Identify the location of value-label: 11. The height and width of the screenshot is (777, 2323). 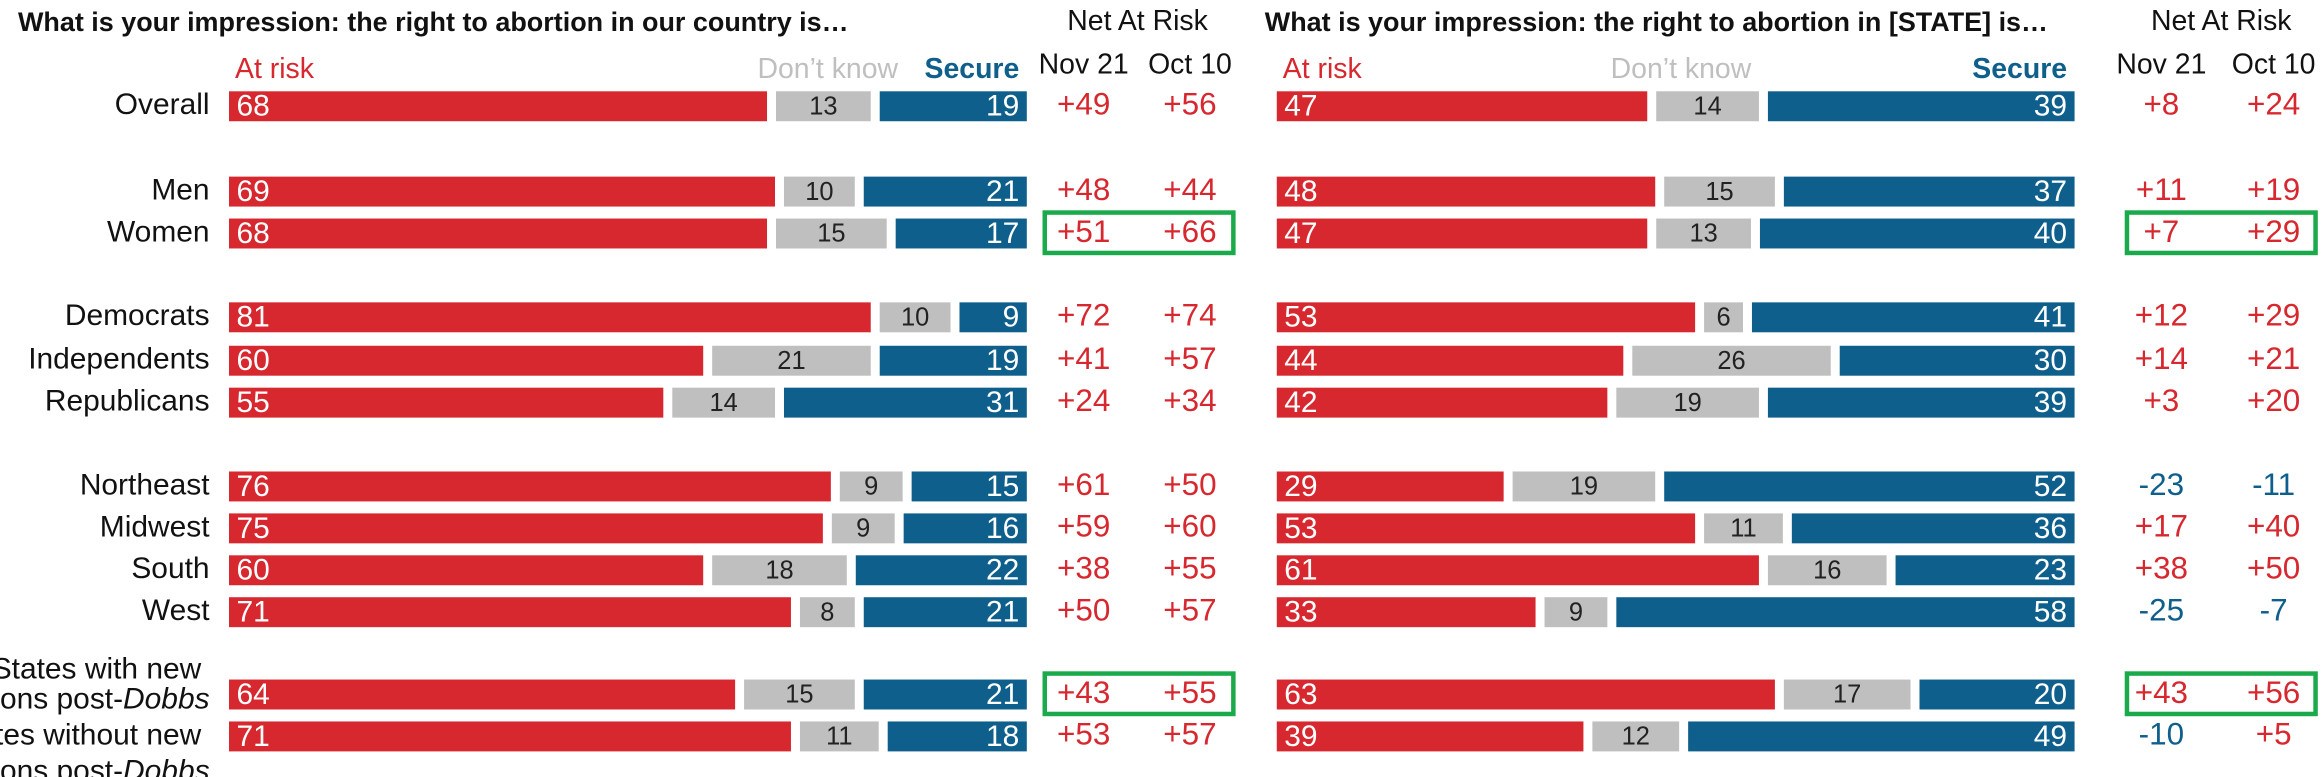
(839, 737).